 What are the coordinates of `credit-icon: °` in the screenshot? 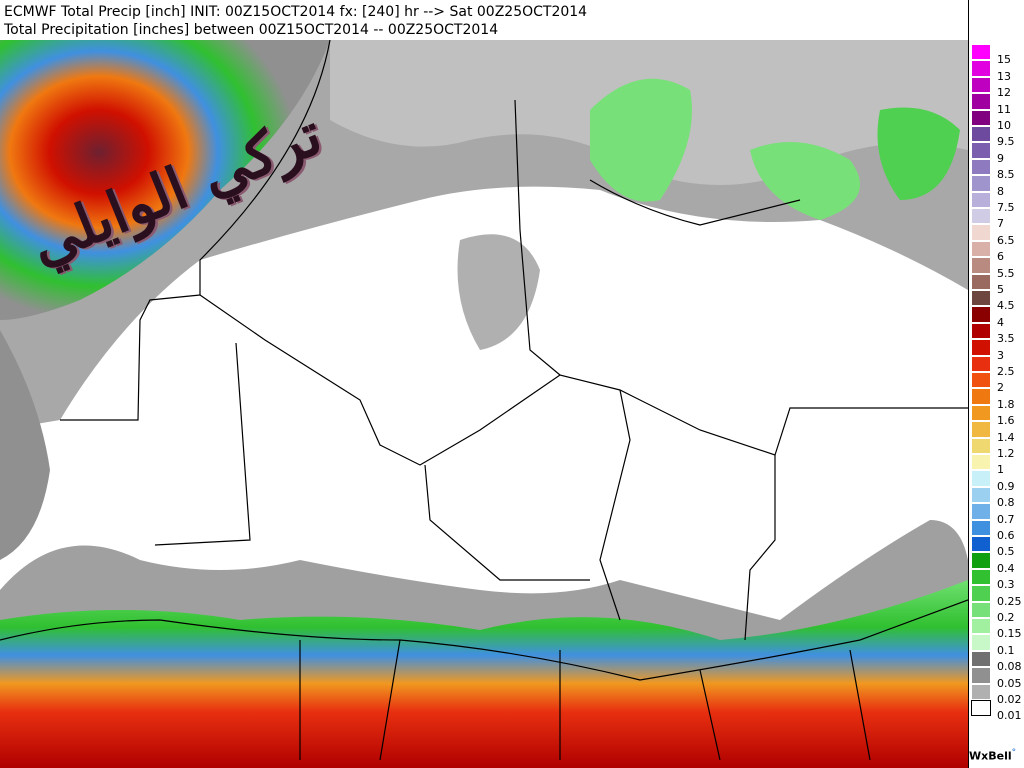 It's located at (1014, 753).